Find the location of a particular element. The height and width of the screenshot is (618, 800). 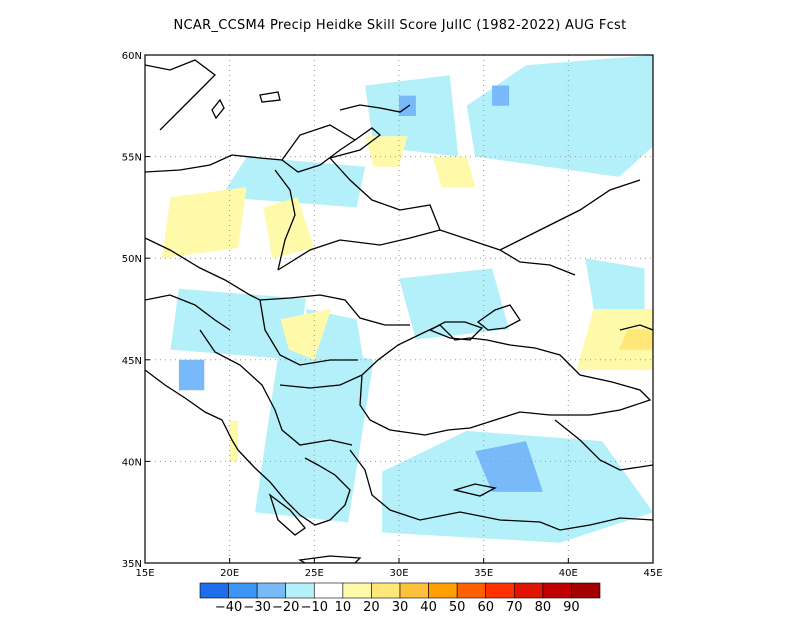

gotland is located at coordinates (218, 109).